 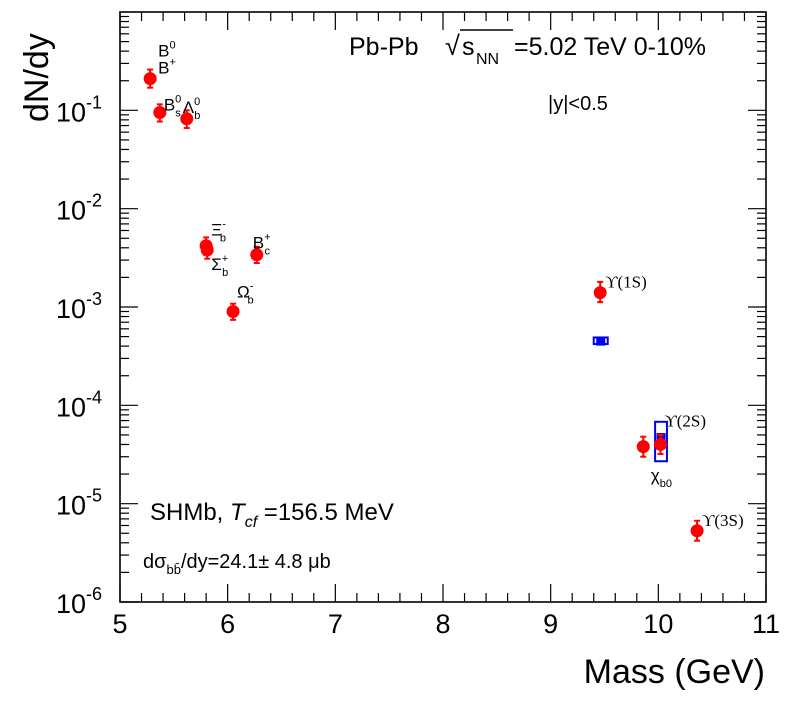 What do you see at coordinates (335, 624) in the screenshot?
I see `x-tick-label: 7` at bounding box center [335, 624].